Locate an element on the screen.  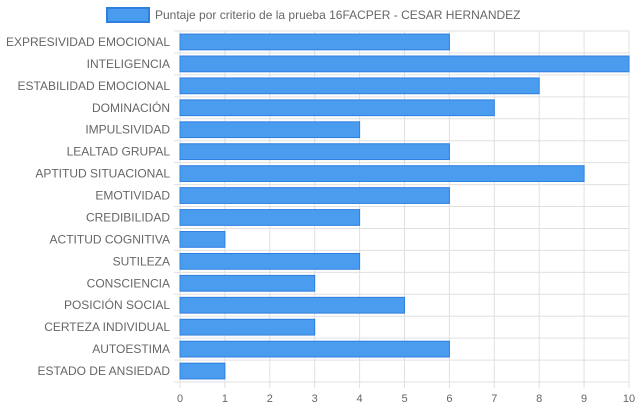
category-label: CREDIBILIDAD is located at coordinates (128, 217).